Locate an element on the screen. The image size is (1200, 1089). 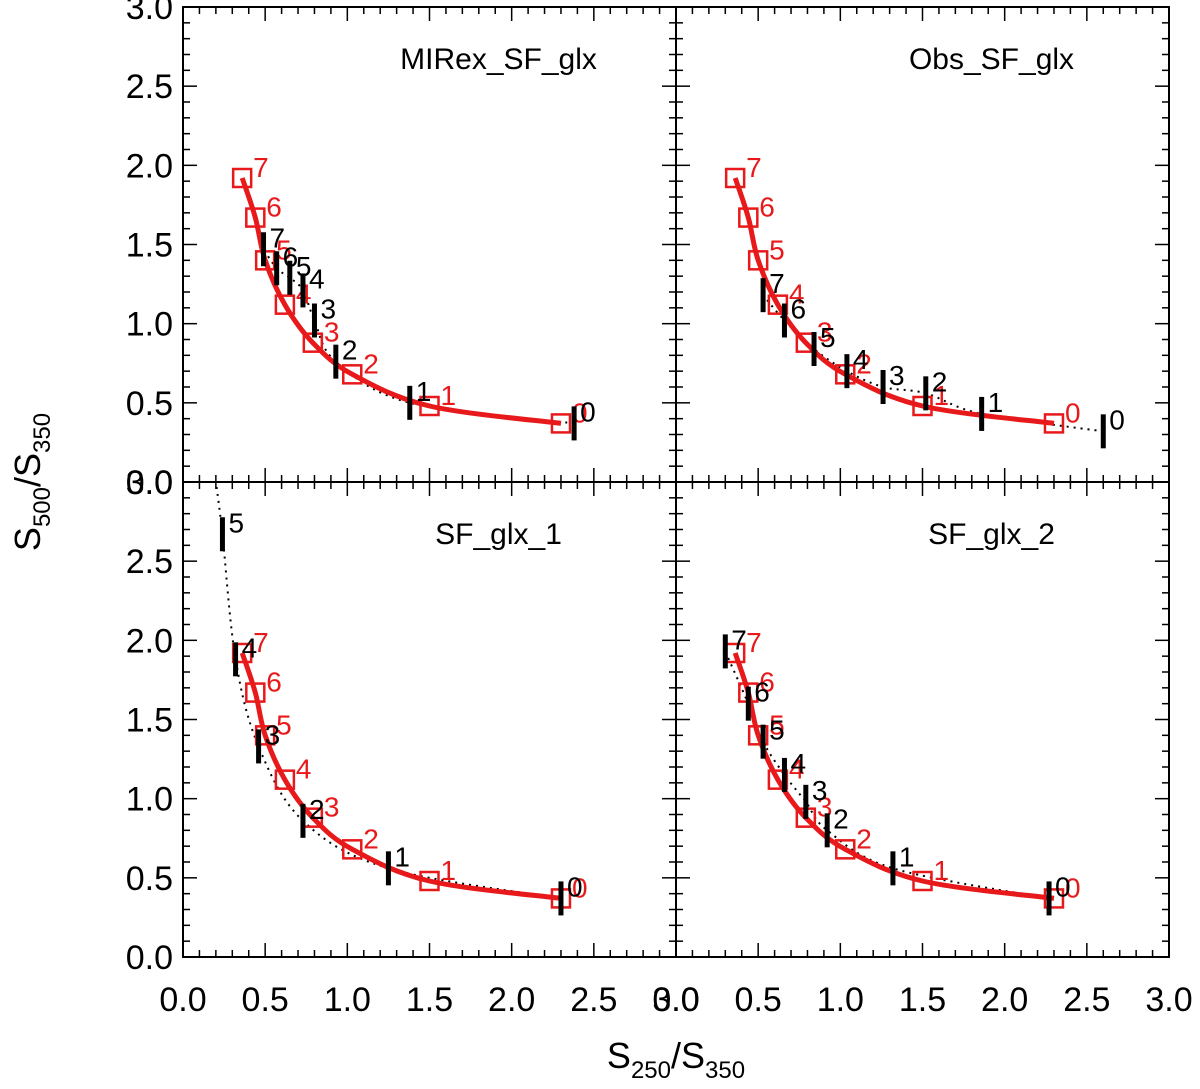
y-tick-label: 0.5 is located at coordinates (149, 404).